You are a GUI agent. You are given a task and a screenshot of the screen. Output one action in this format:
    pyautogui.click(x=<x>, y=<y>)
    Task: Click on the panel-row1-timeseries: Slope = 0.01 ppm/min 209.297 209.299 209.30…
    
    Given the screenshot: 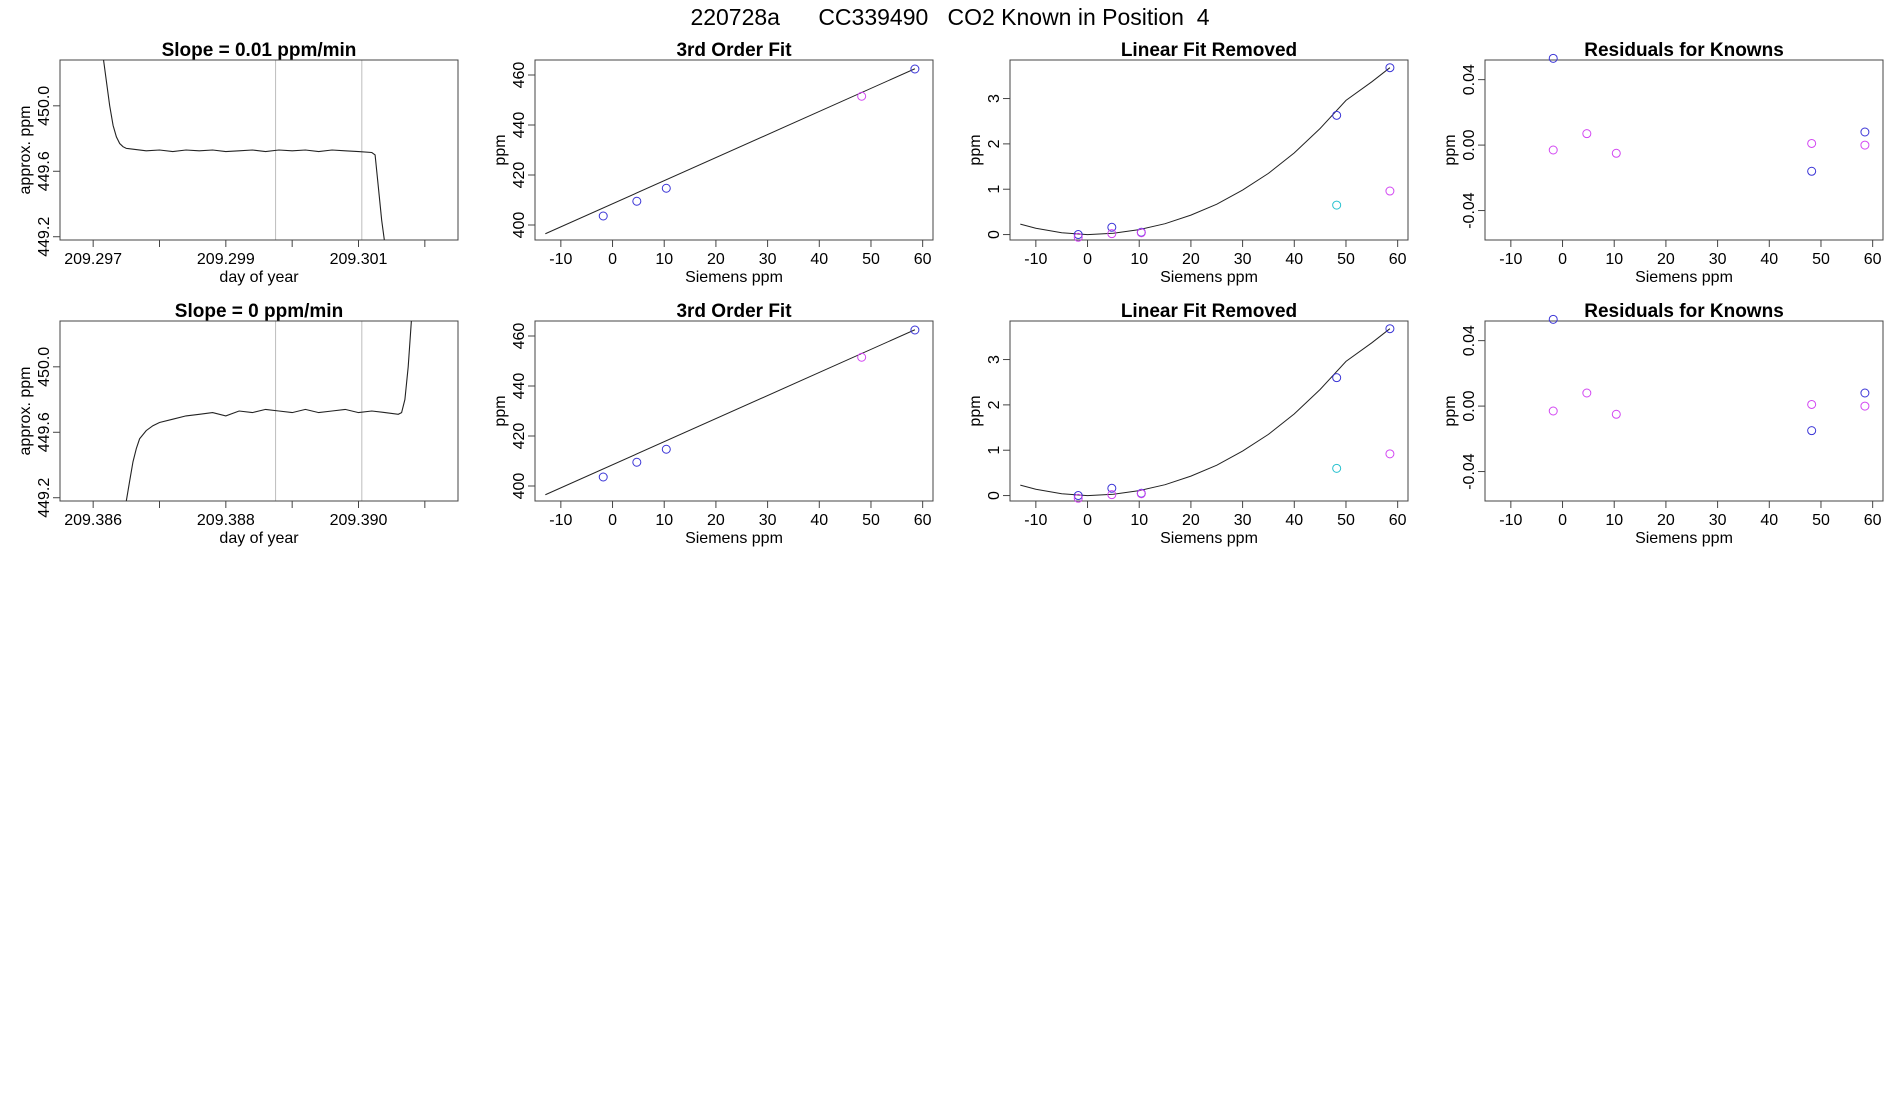 What is the action you would take?
    pyautogui.click(x=238, y=163)
    